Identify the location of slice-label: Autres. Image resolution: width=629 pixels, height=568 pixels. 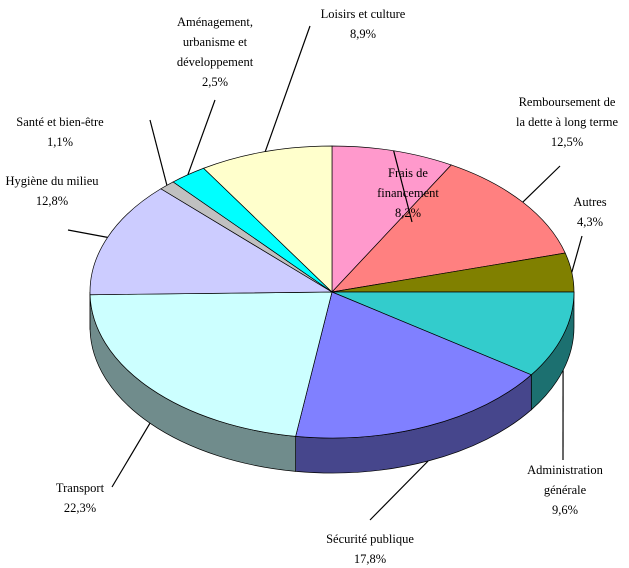
(589, 202).